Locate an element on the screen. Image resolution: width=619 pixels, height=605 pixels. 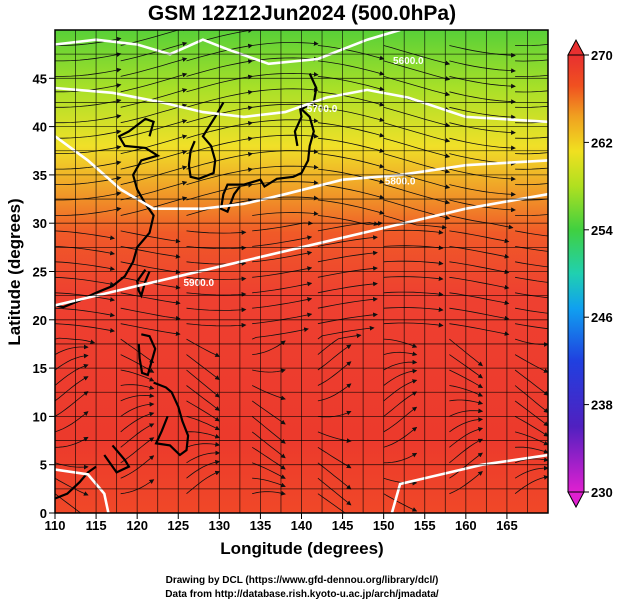
y-tick-label: 15 is located at coordinates (40, 368).